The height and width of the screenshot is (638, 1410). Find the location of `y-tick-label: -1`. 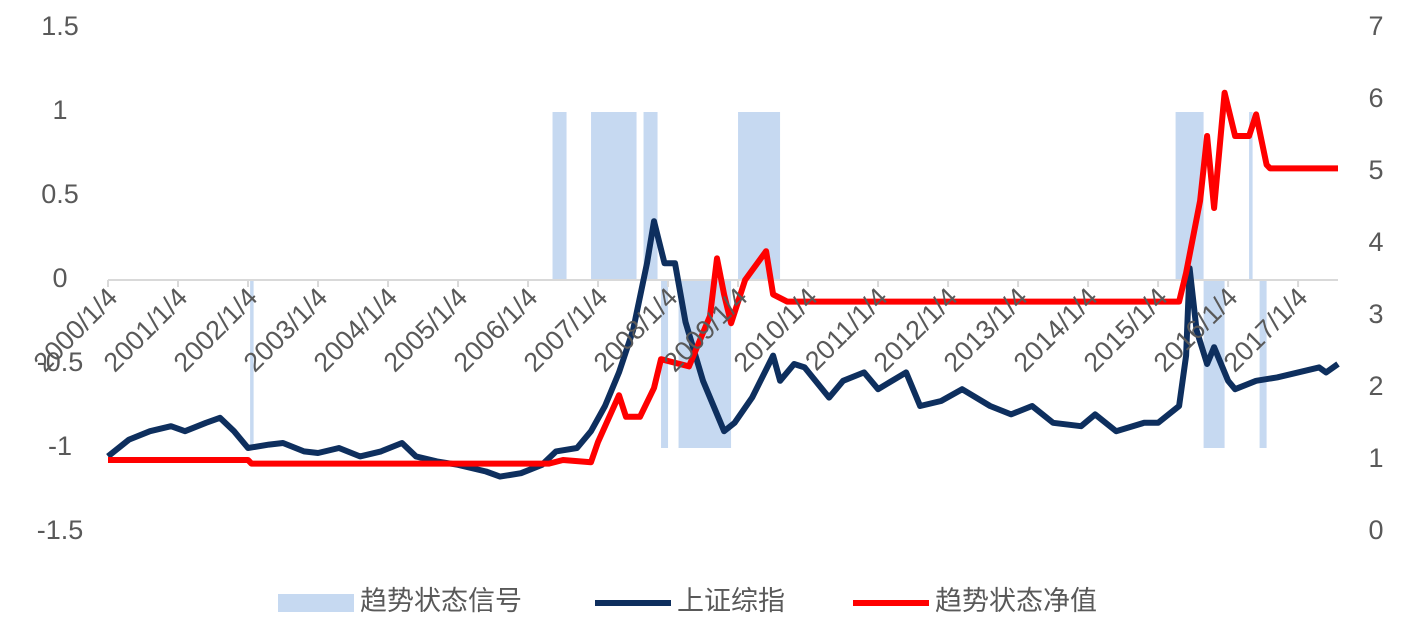

y-tick-label: -1 is located at coordinates (60, 446).